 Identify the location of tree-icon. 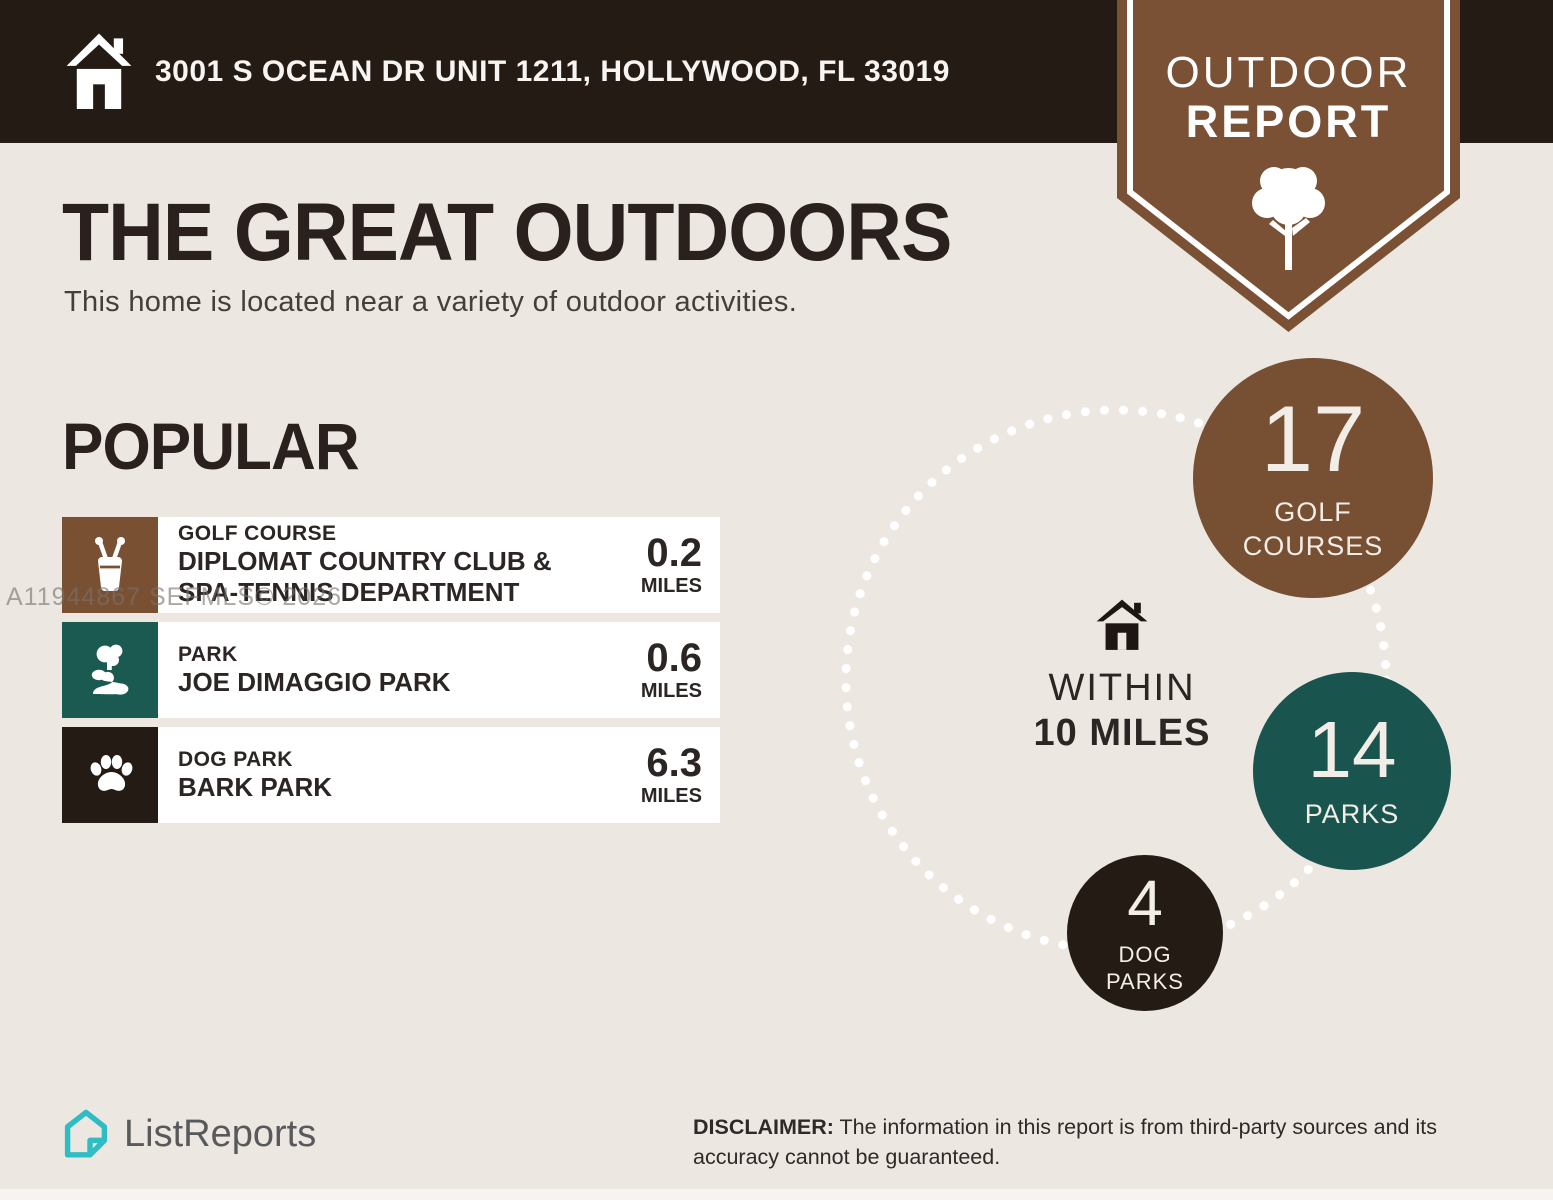
(1288, 218).